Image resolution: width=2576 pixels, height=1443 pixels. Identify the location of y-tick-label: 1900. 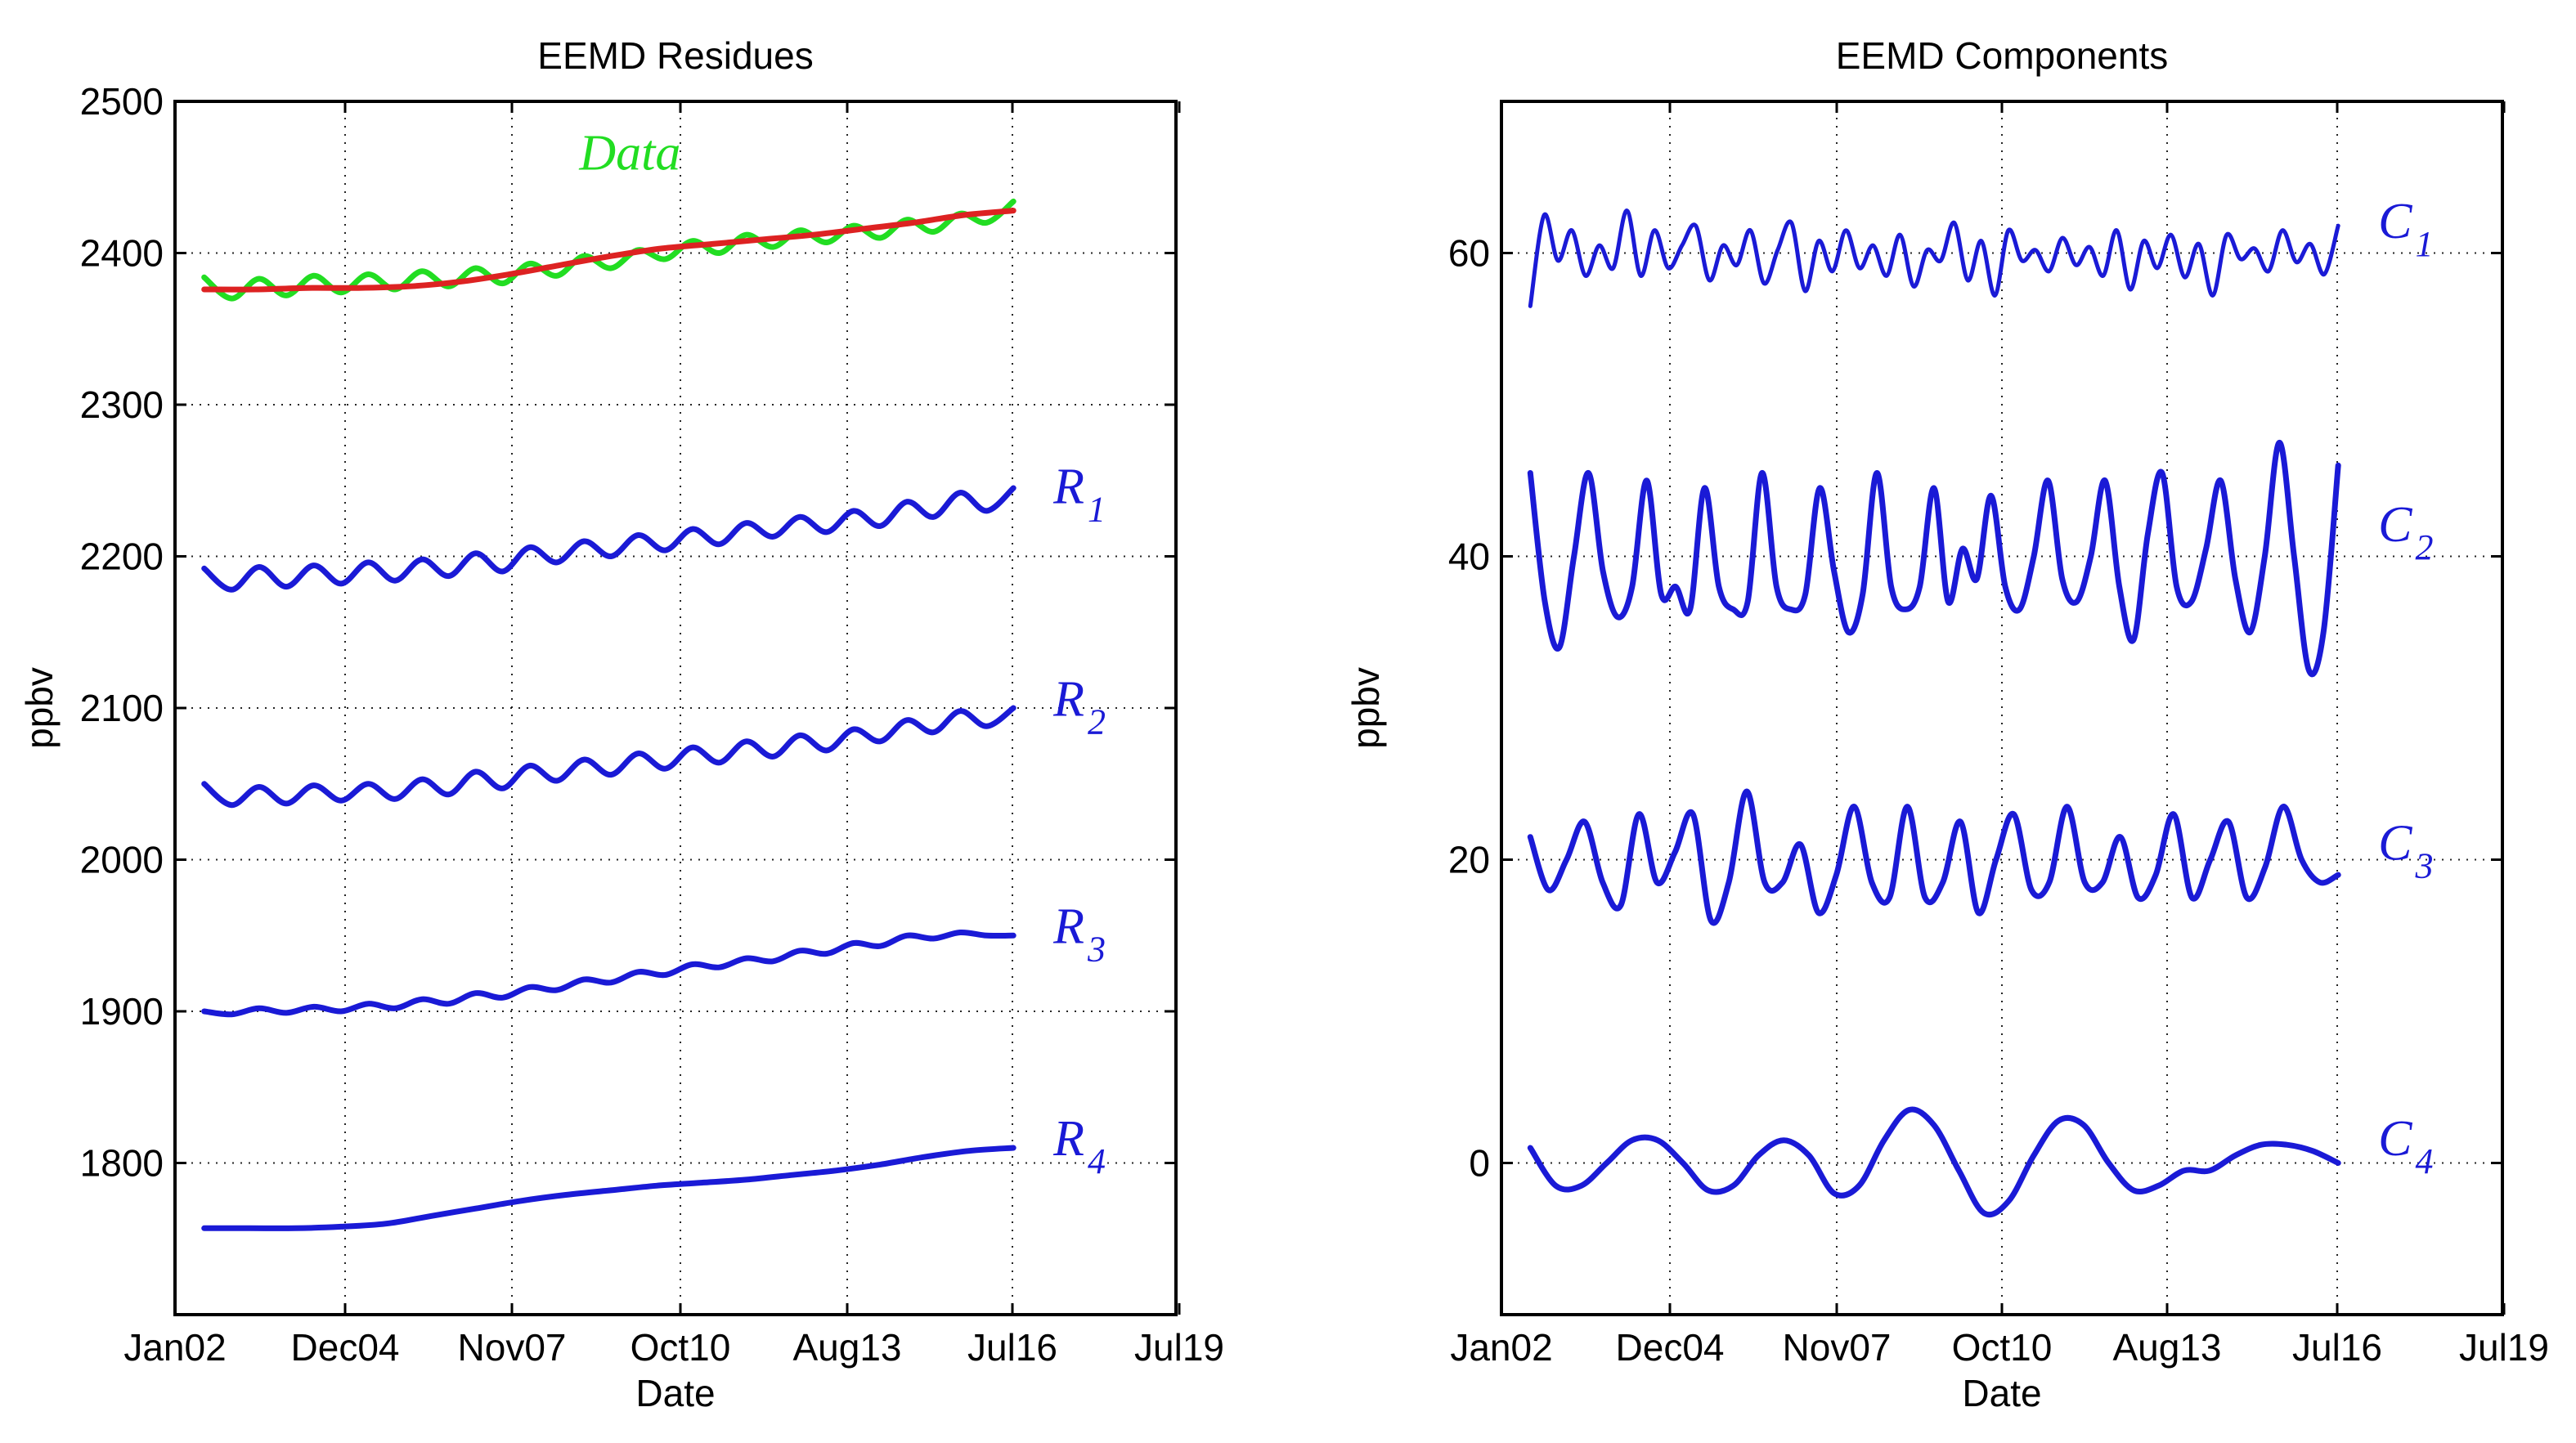
(122, 1011).